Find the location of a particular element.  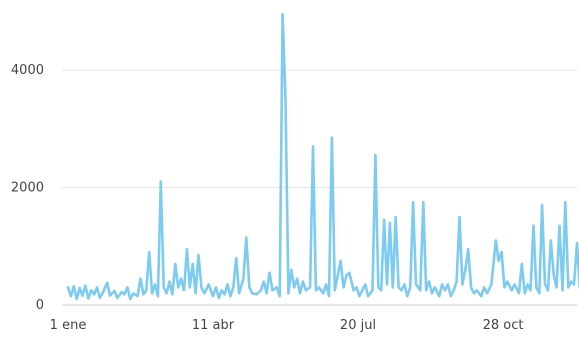

x-tick-label: 1 ene is located at coordinates (68, 325).